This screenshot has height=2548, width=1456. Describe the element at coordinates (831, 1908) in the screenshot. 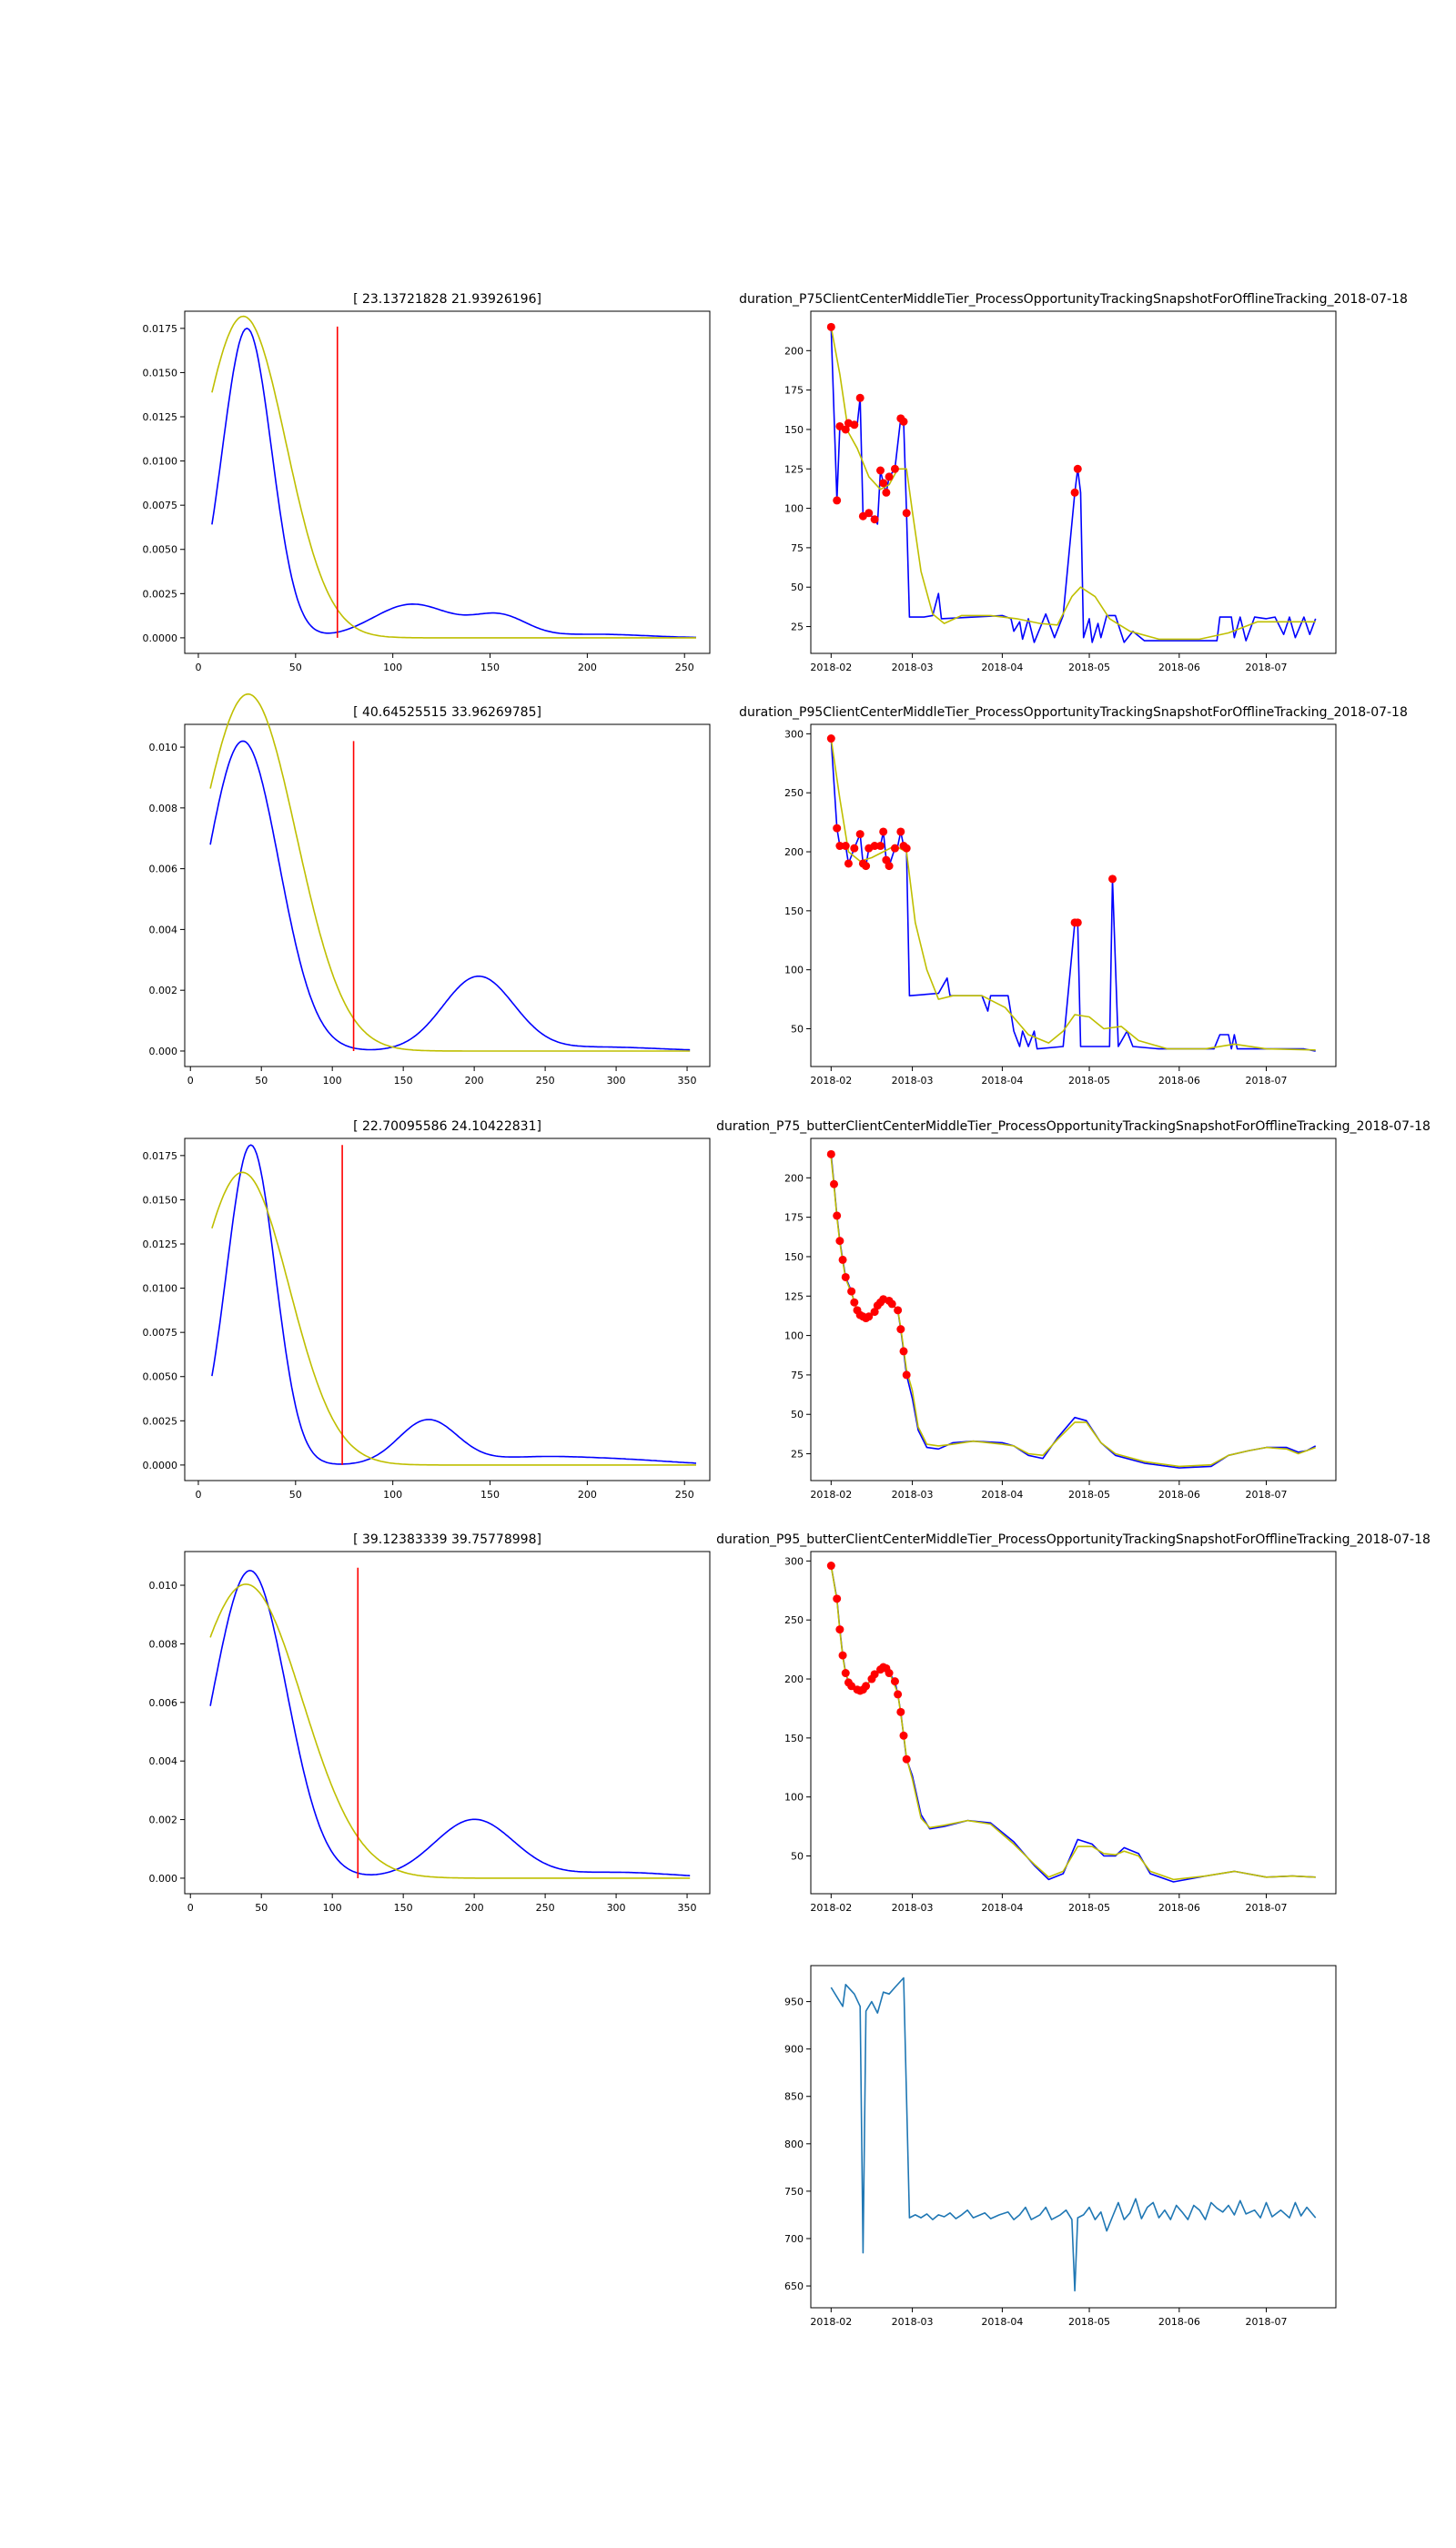

I see `x-tick-label: 2018-02` at that location.